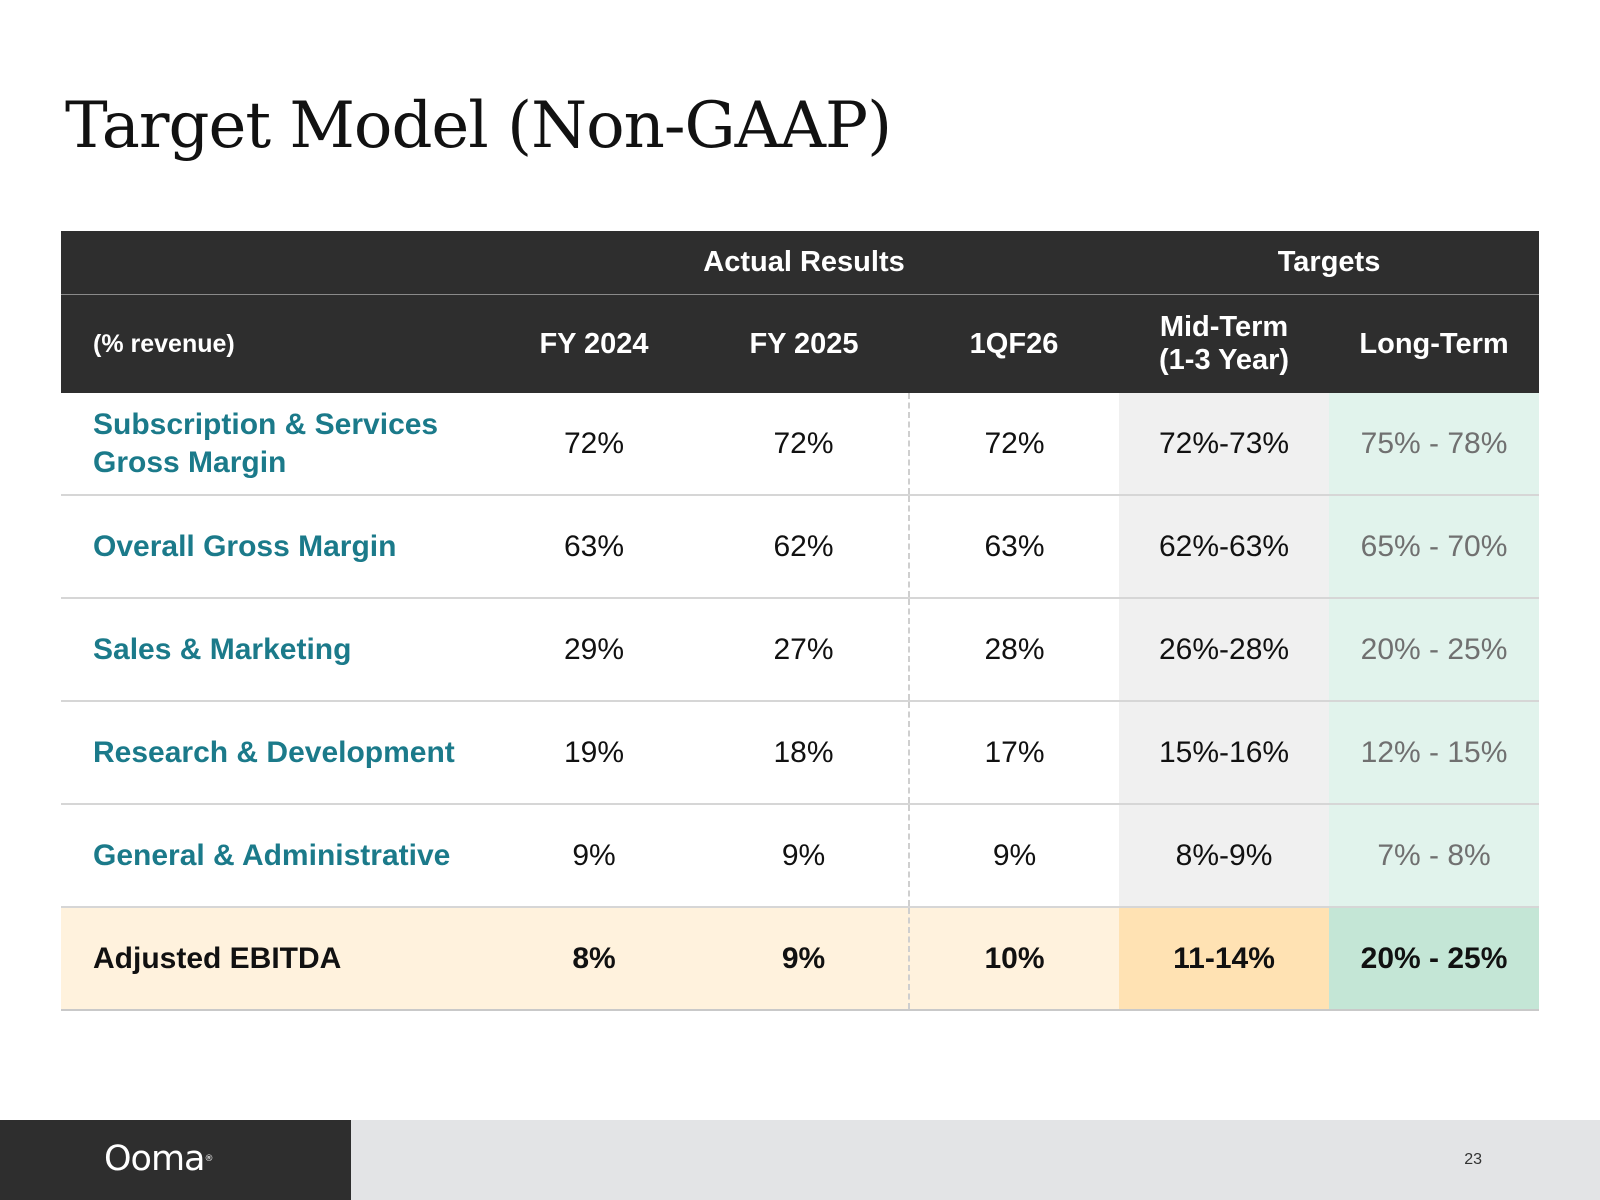 Image resolution: width=1600 pixels, height=1200 pixels. Describe the element at coordinates (1013, 959) in the screenshot. I see `cell-1qf26: 10%` at that location.